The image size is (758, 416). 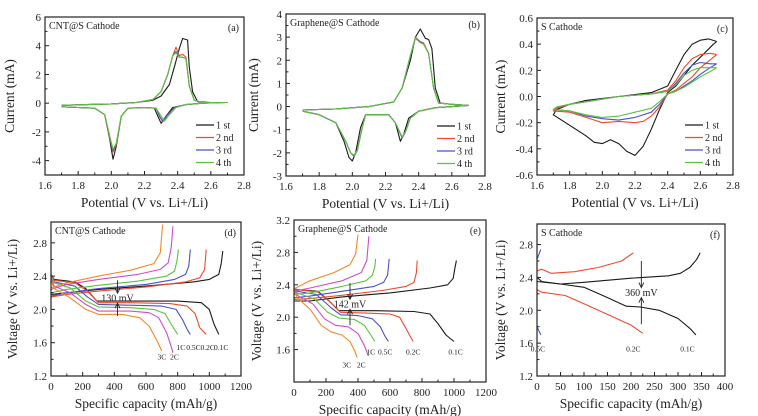 I want to click on x-tick-label: 400, so click(x=114, y=387).